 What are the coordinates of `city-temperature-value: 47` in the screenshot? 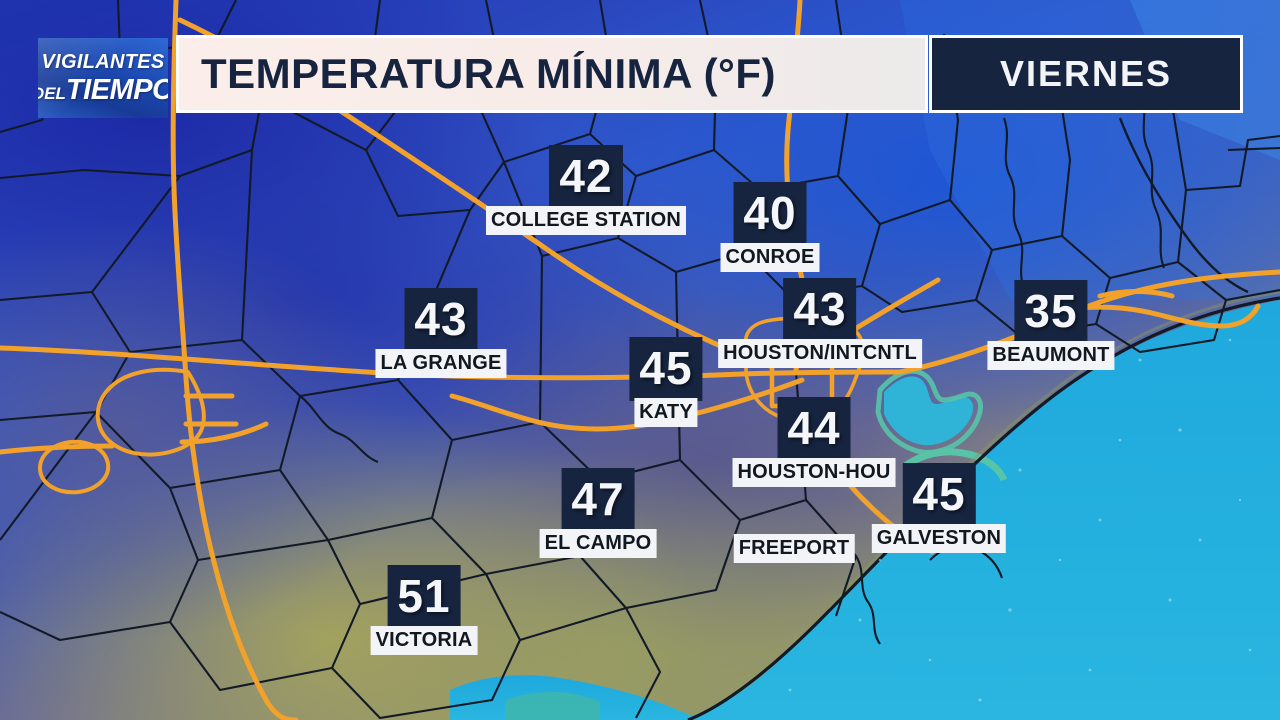 It's located at (598, 500).